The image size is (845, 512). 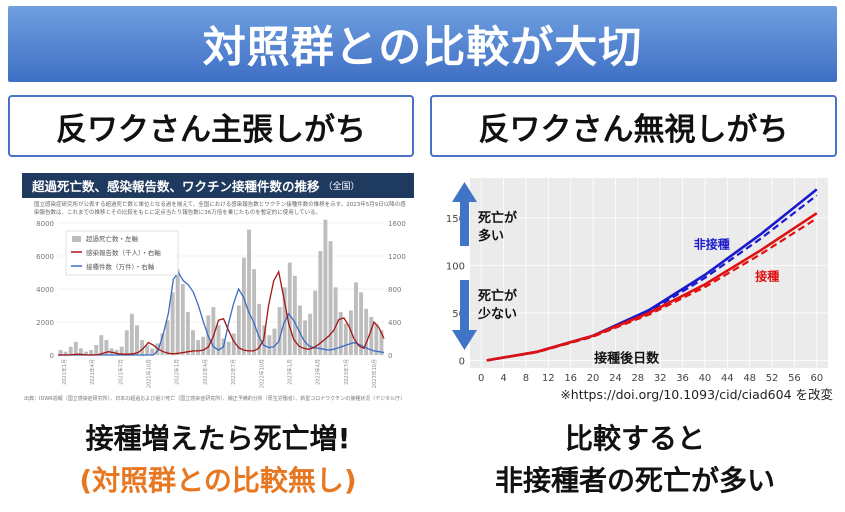 I want to click on left-conclusion-line2: (対照群との比較無し), so click(x=218, y=480).